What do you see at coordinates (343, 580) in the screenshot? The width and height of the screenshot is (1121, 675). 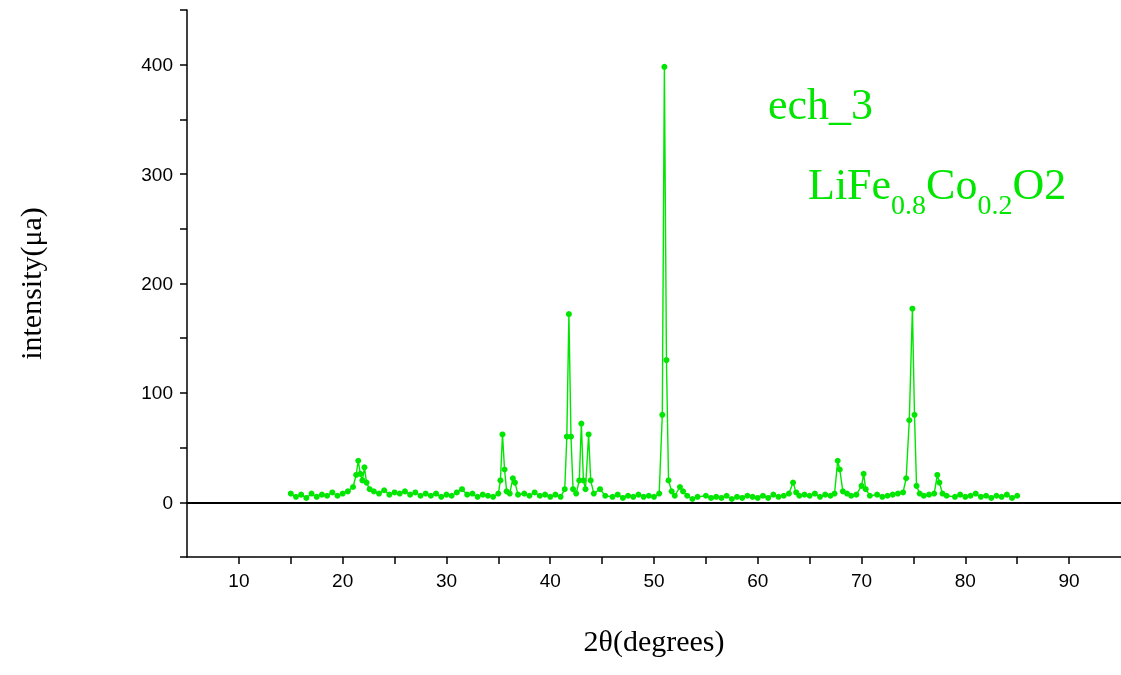 I see `x-tick-label: 20` at bounding box center [343, 580].